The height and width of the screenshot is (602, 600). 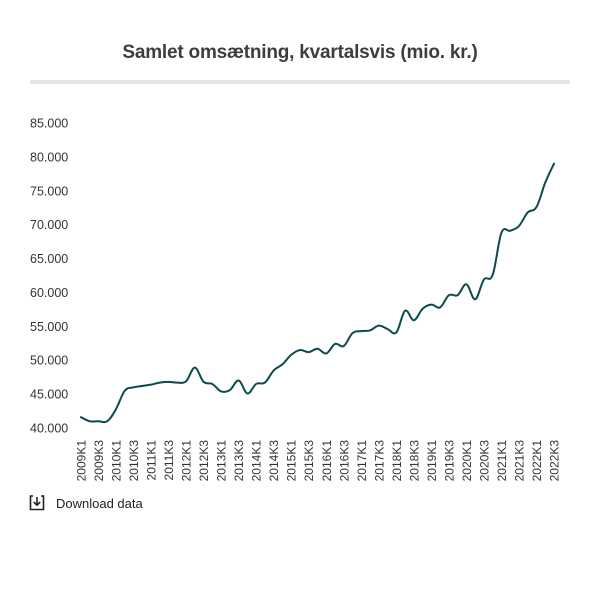 I want to click on x-tick-label: 2011K1, so click(x=152, y=460).